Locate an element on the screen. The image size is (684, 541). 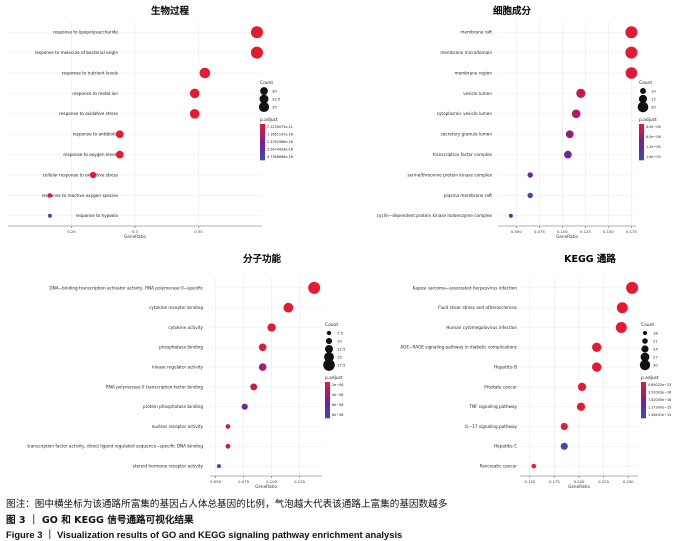
category-label: cytokine receptor binding is located at coordinates (176, 307).